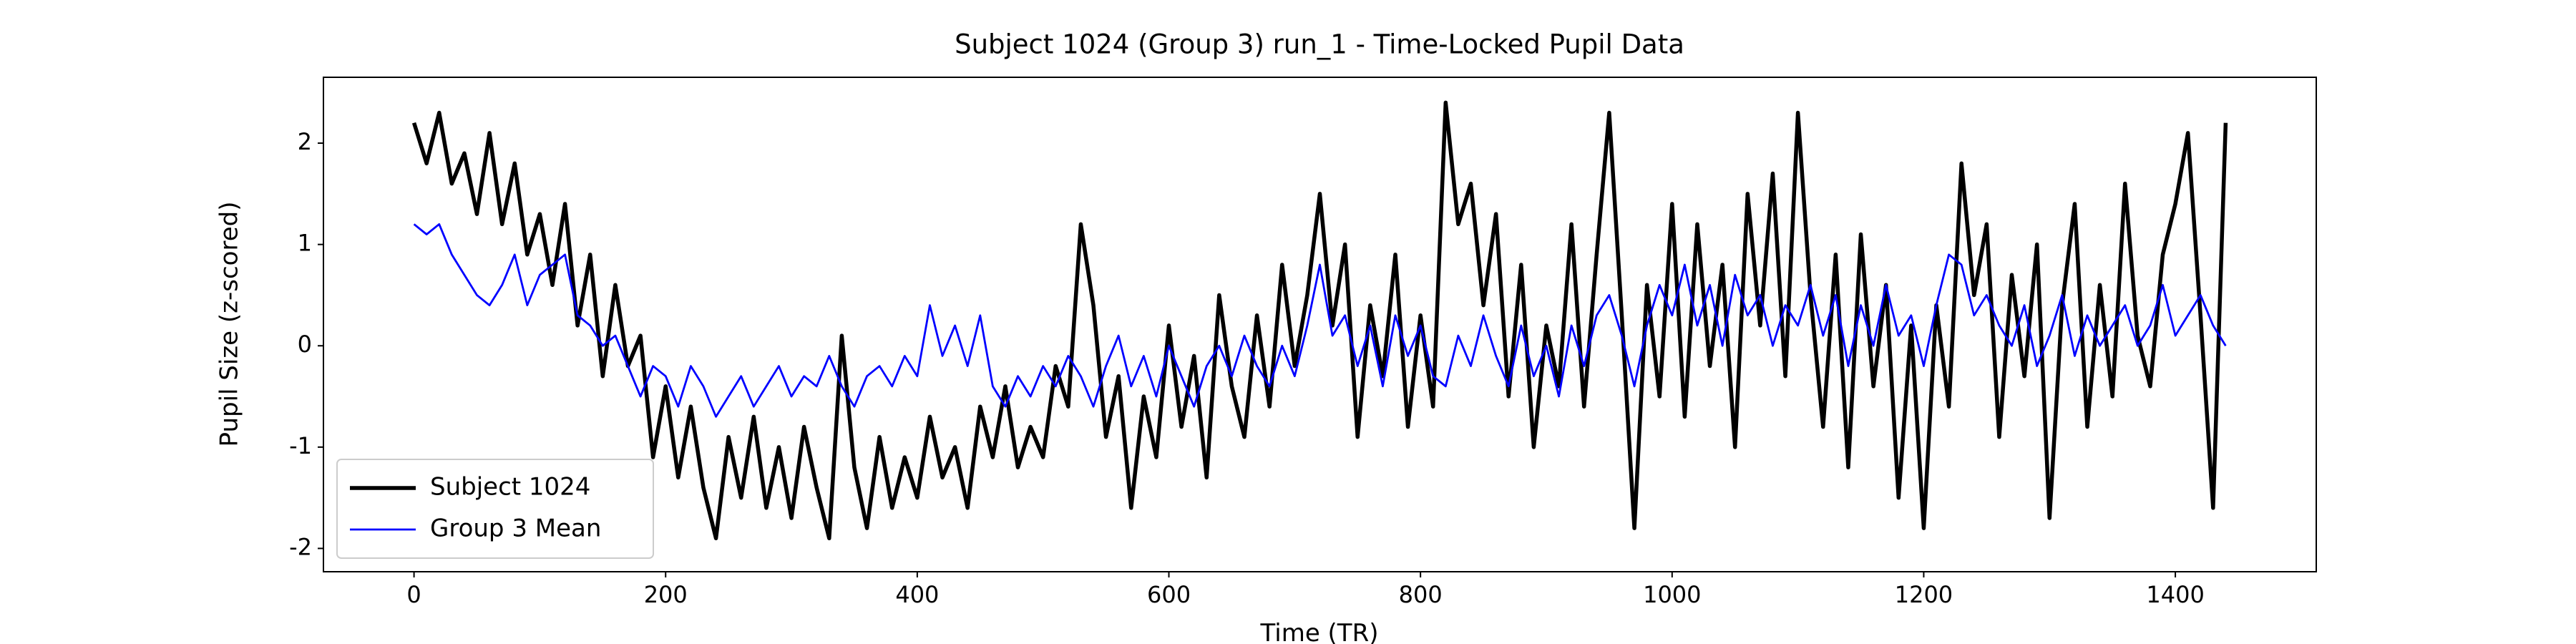 The height and width of the screenshot is (644, 2576). What do you see at coordinates (2175, 594) in the screenshot?
I see `x-tick-label: 1400` at bounding box center [2175, 594].